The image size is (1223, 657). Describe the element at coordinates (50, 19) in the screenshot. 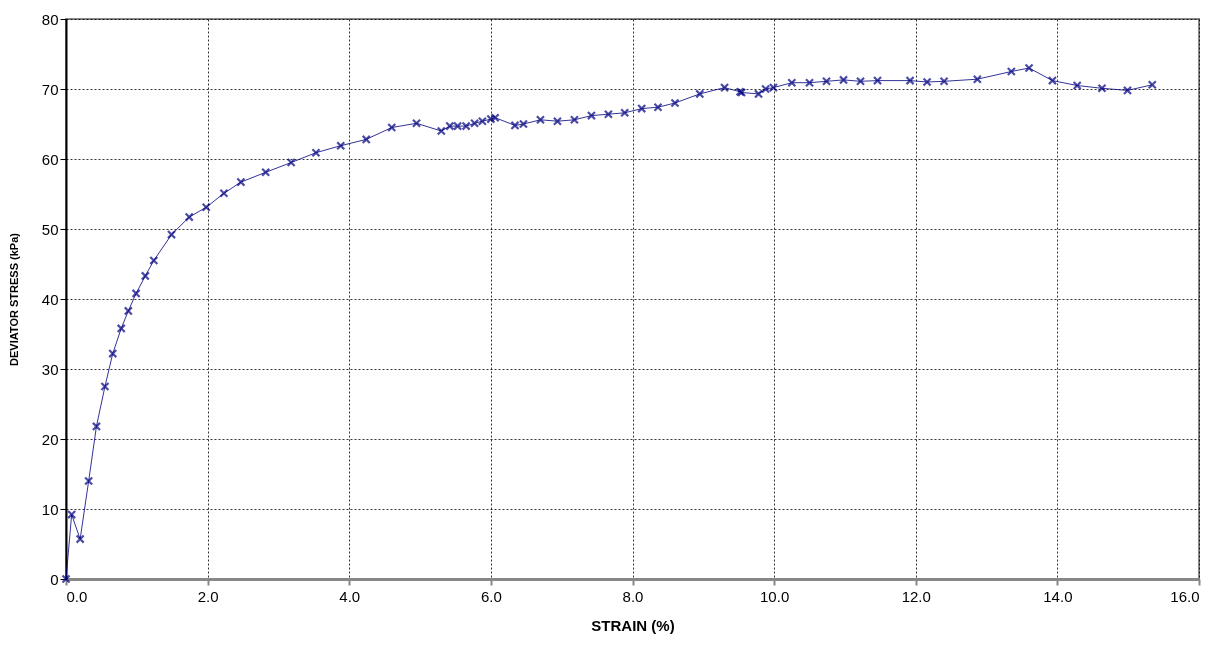

I see `y-tick-label: 80` at that location.